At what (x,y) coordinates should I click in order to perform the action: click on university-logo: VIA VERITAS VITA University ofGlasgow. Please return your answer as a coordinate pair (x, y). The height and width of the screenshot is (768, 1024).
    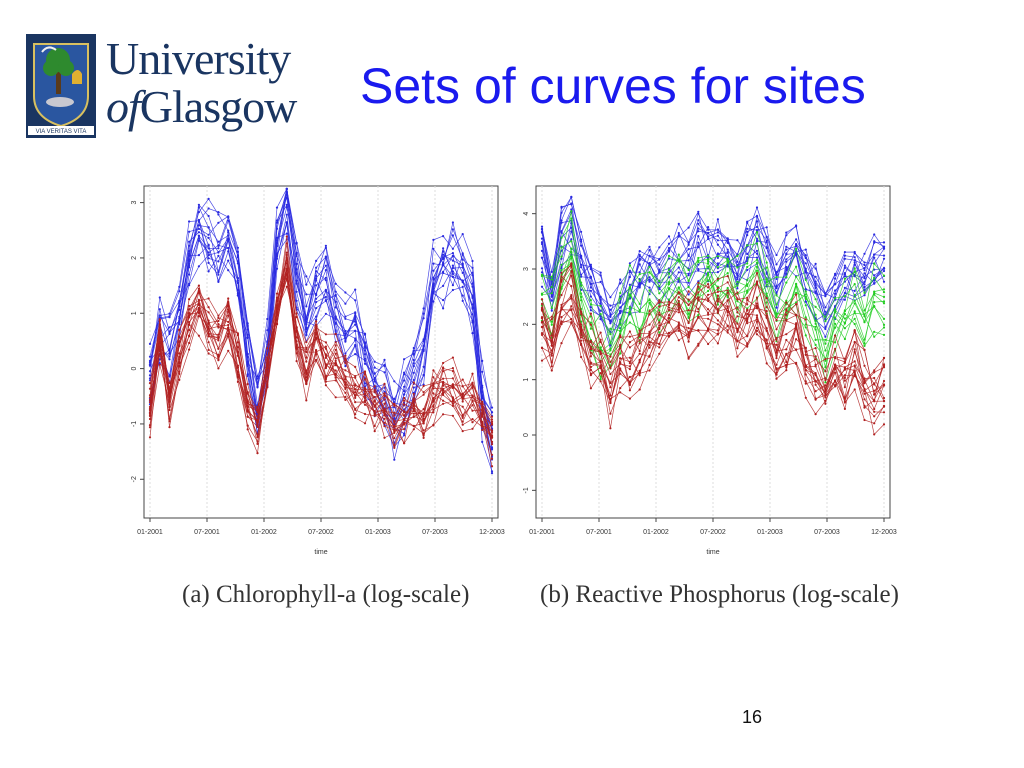
    Looking at the image, I should click on (187, 86).